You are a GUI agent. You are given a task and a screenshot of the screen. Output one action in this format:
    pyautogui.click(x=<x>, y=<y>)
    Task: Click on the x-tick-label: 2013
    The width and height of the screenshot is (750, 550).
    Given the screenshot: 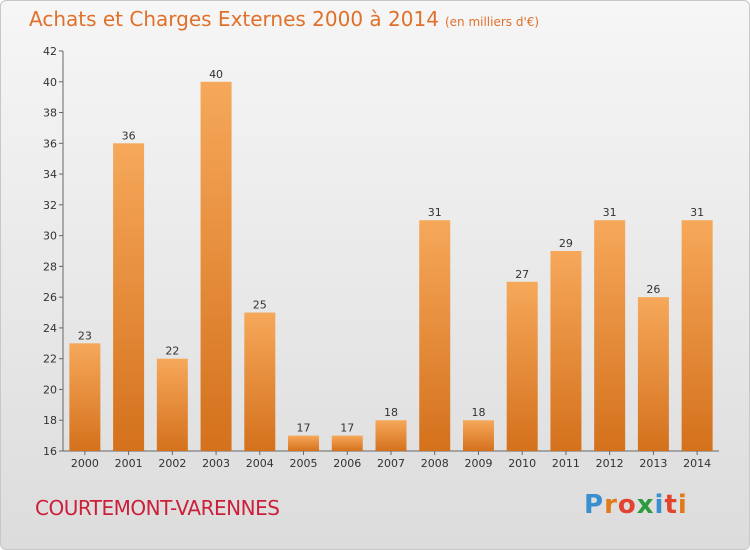 What is the action you would take?
    pyautogui.click(x=653, y=463)
    